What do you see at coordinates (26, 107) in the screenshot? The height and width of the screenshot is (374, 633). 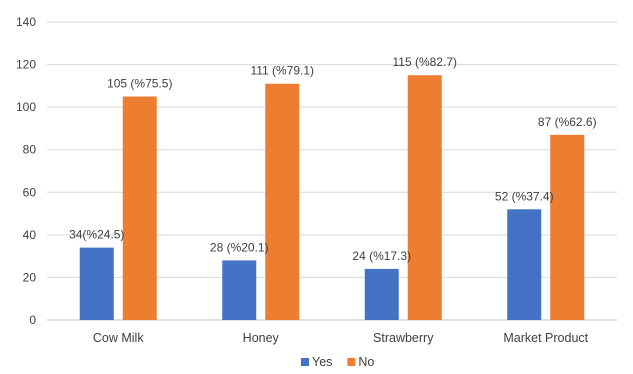 I see `y-tick-label: 100` at bounding box center [26, 107].